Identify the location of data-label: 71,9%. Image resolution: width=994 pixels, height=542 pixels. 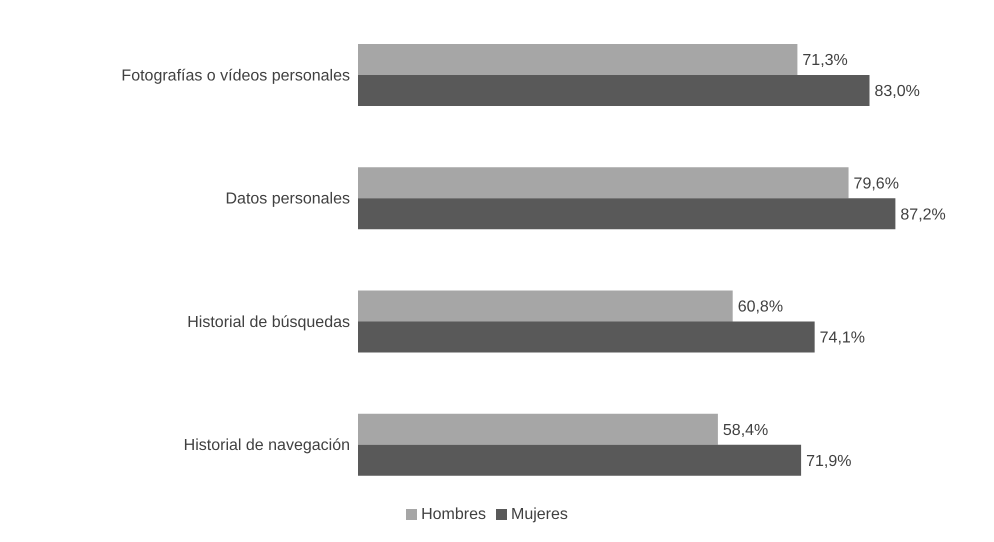
(829, 461).